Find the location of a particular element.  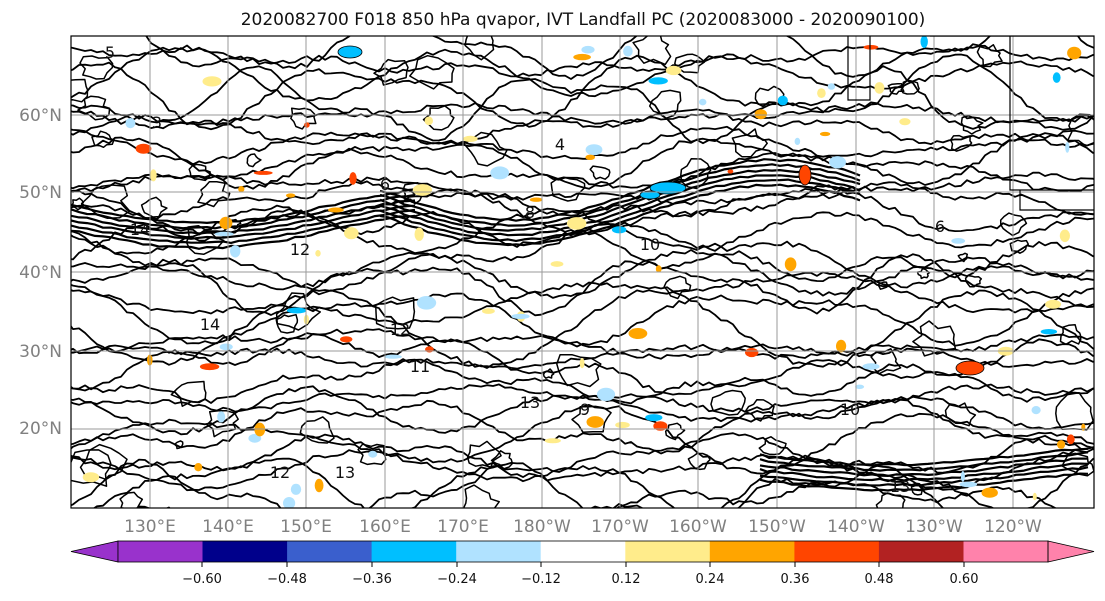

contour-value-label: 3 is located at coordinates (157, 122).